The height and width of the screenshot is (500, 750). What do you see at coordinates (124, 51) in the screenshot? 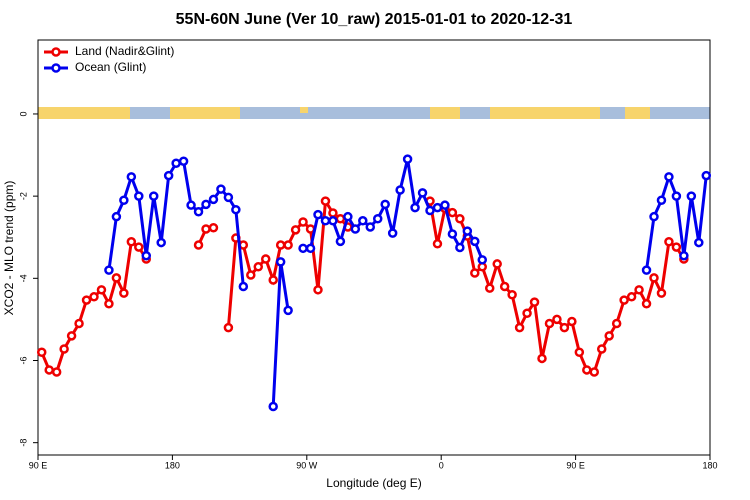
I see `legend-text: Land (Nadir&Glint)` at bounding box center [124, 51].